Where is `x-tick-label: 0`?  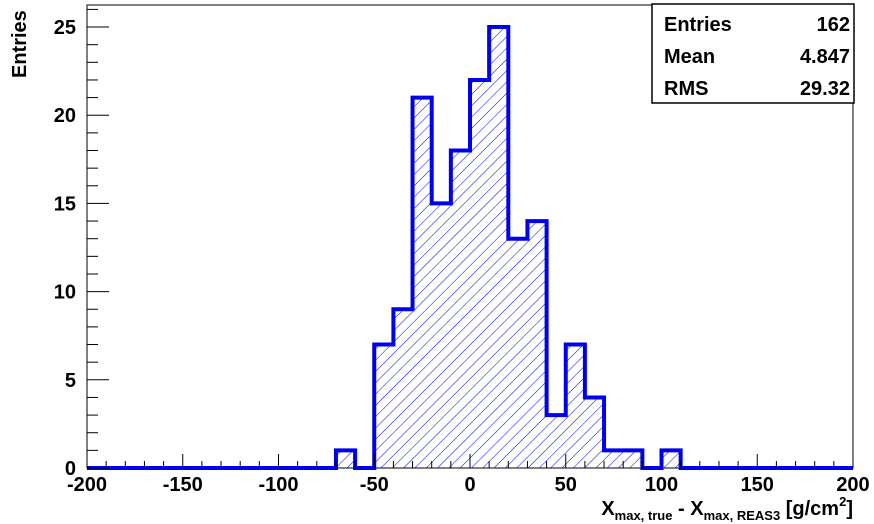 x-tick-label: 0 is located at coordinates (469, 485).